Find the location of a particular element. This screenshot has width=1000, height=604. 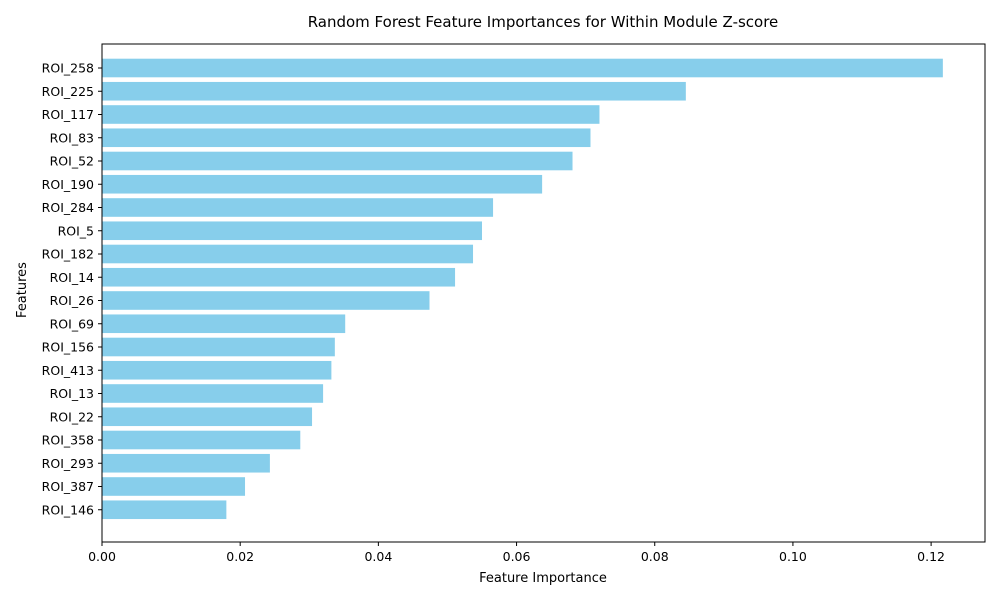

x-axis-label: Feature Importance is located at coordinates (543, 578).